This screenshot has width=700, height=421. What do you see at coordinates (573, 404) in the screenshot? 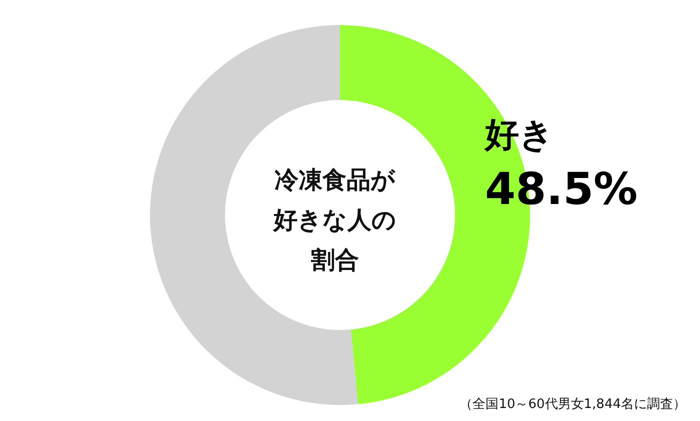
I see `text: （全国10～60代男女1,844名に調査）` at bounding box center [573, 404].